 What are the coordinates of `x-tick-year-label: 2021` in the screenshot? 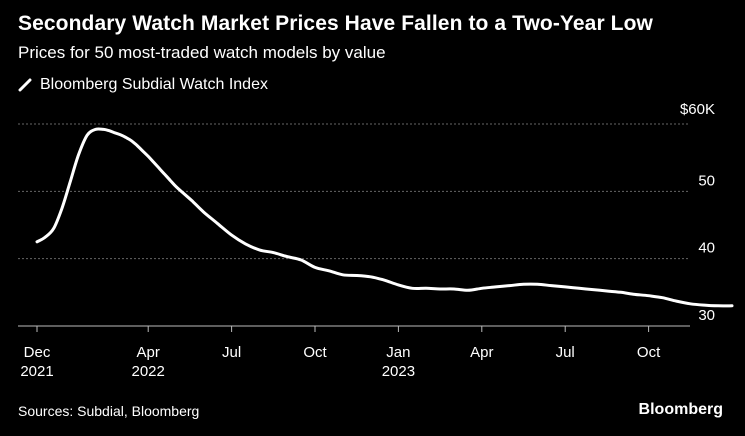 It's located at (36, 371).